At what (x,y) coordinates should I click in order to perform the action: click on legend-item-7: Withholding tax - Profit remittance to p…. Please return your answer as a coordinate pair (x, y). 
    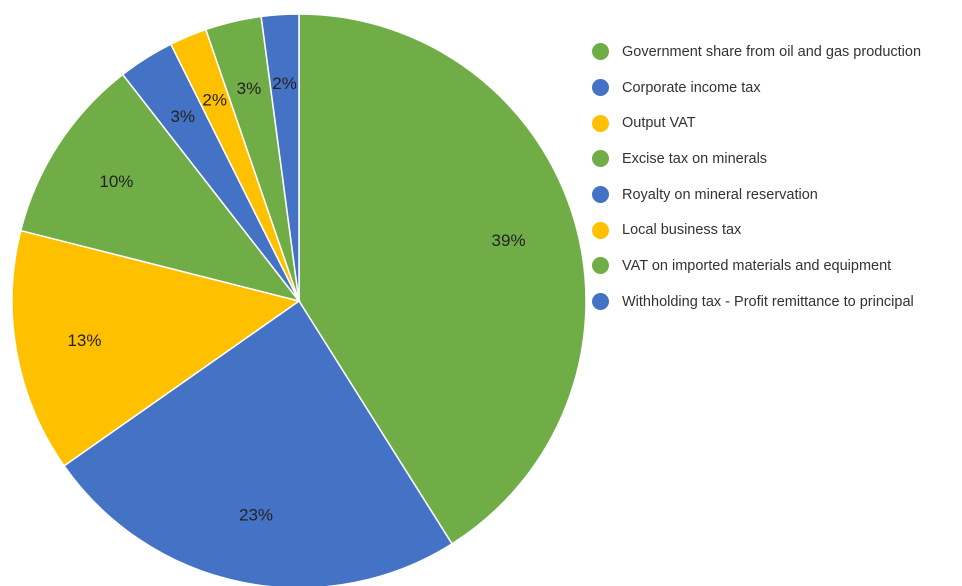
    Looking at the image, I should click on (756, 302).